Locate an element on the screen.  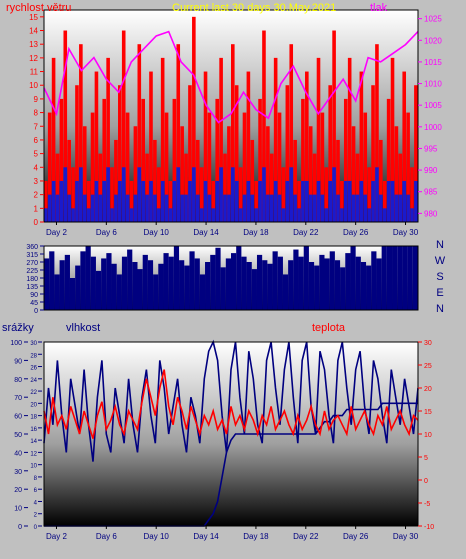
temperature-tick-label: -5 is located at coordinates (427, 504).